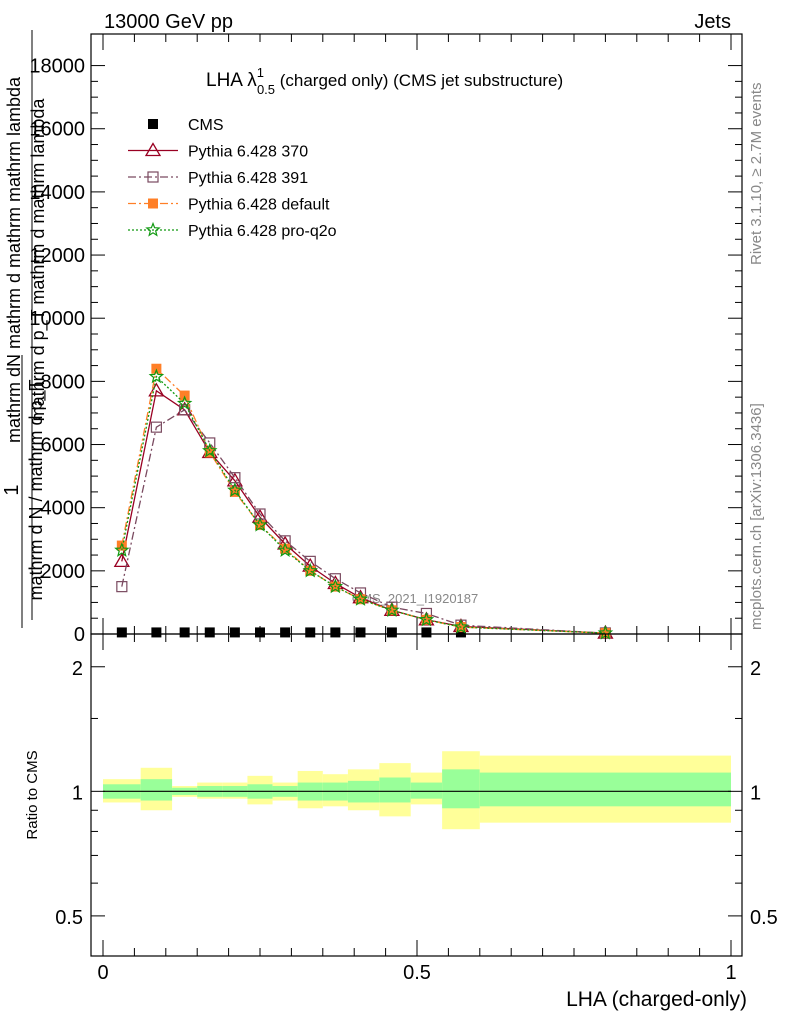 The image size is (786, 1024). Describe the element at coordinates (36, 489) in the screenshot. I see `y-label-denominator: mathrm d N / mathrm d p_T` at that location.